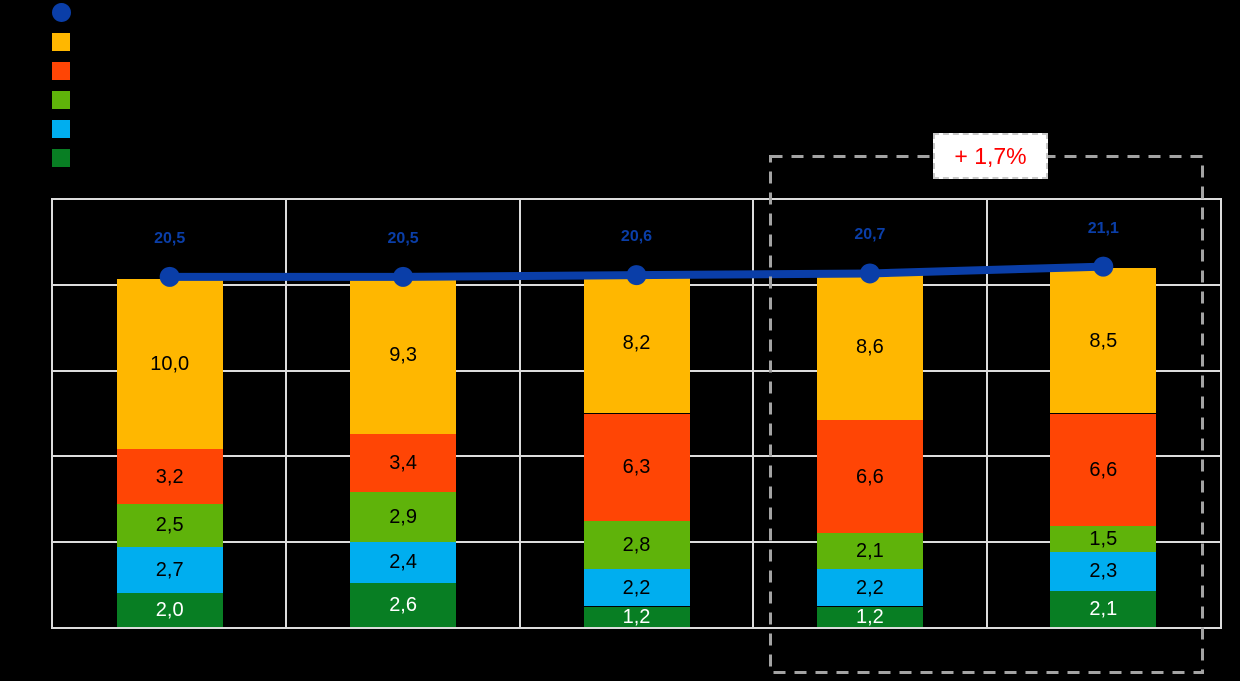 The height and width of the screenshot is (681, 1240). I want to click on segment-label: 6,3, so click(636, 467).